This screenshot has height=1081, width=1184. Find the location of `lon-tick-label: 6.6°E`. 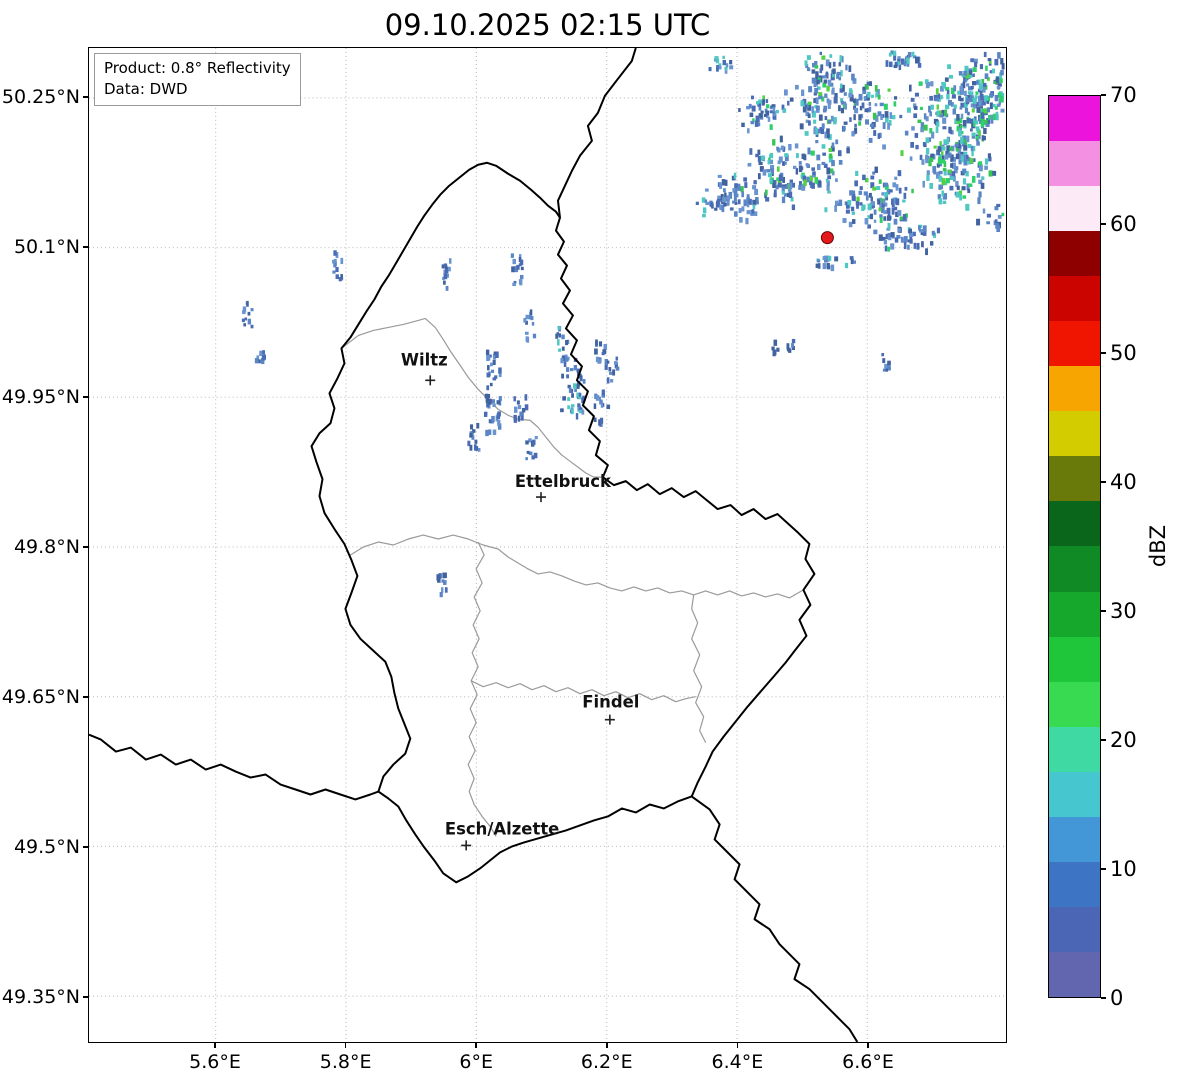

lon-tick-label: 6.6°E is located at coordinates (868, 1062).